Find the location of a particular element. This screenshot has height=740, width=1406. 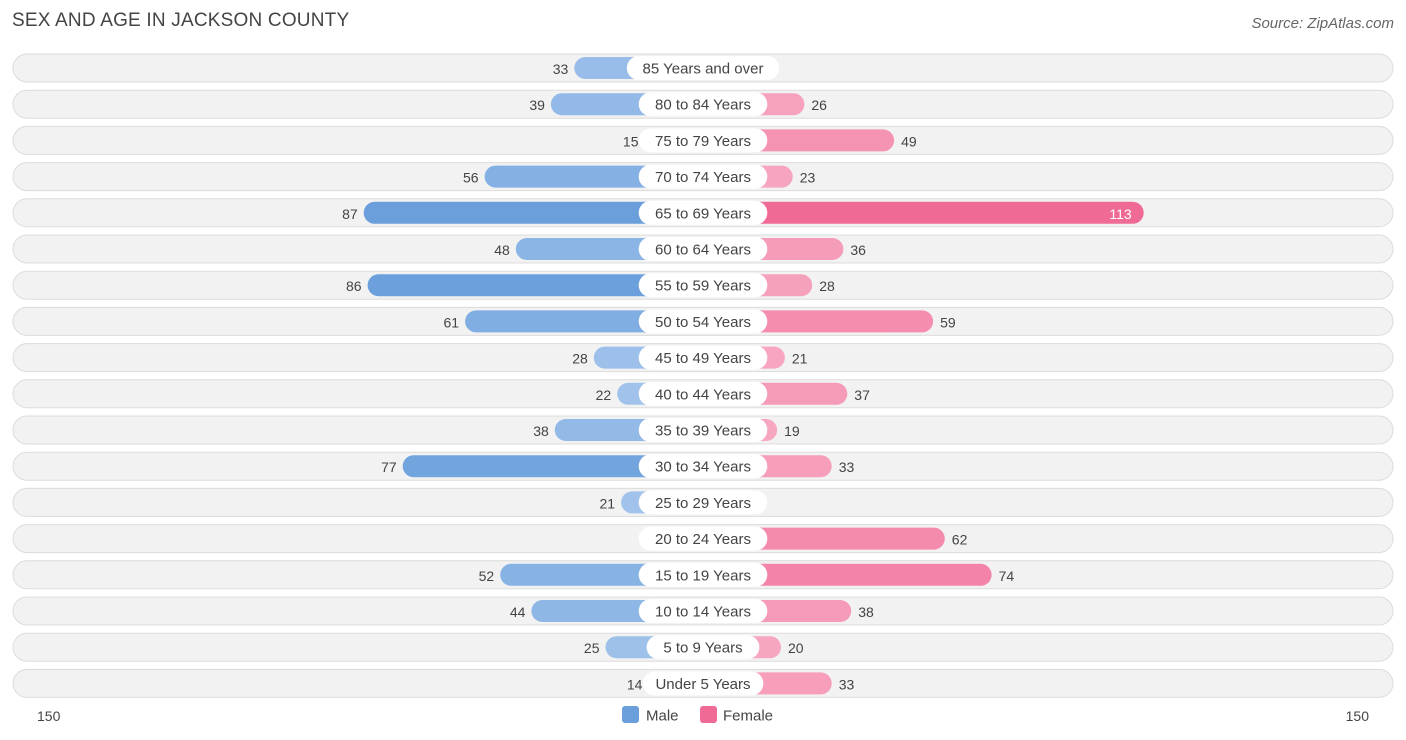

category-label: 55 to 59 Years is located at coordinates (703, 286).